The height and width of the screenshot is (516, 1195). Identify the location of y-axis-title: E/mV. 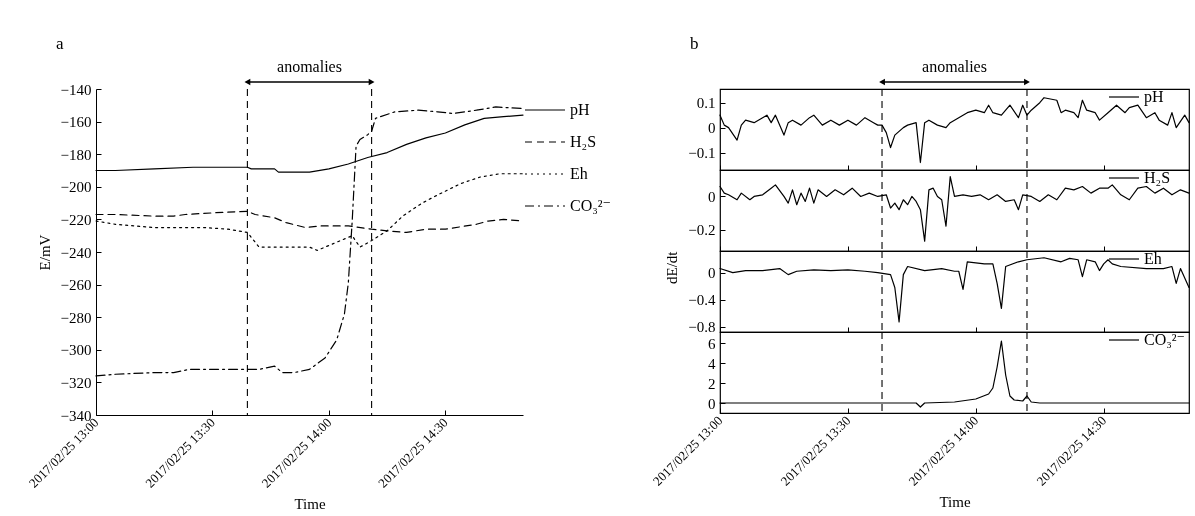
(44, 252).